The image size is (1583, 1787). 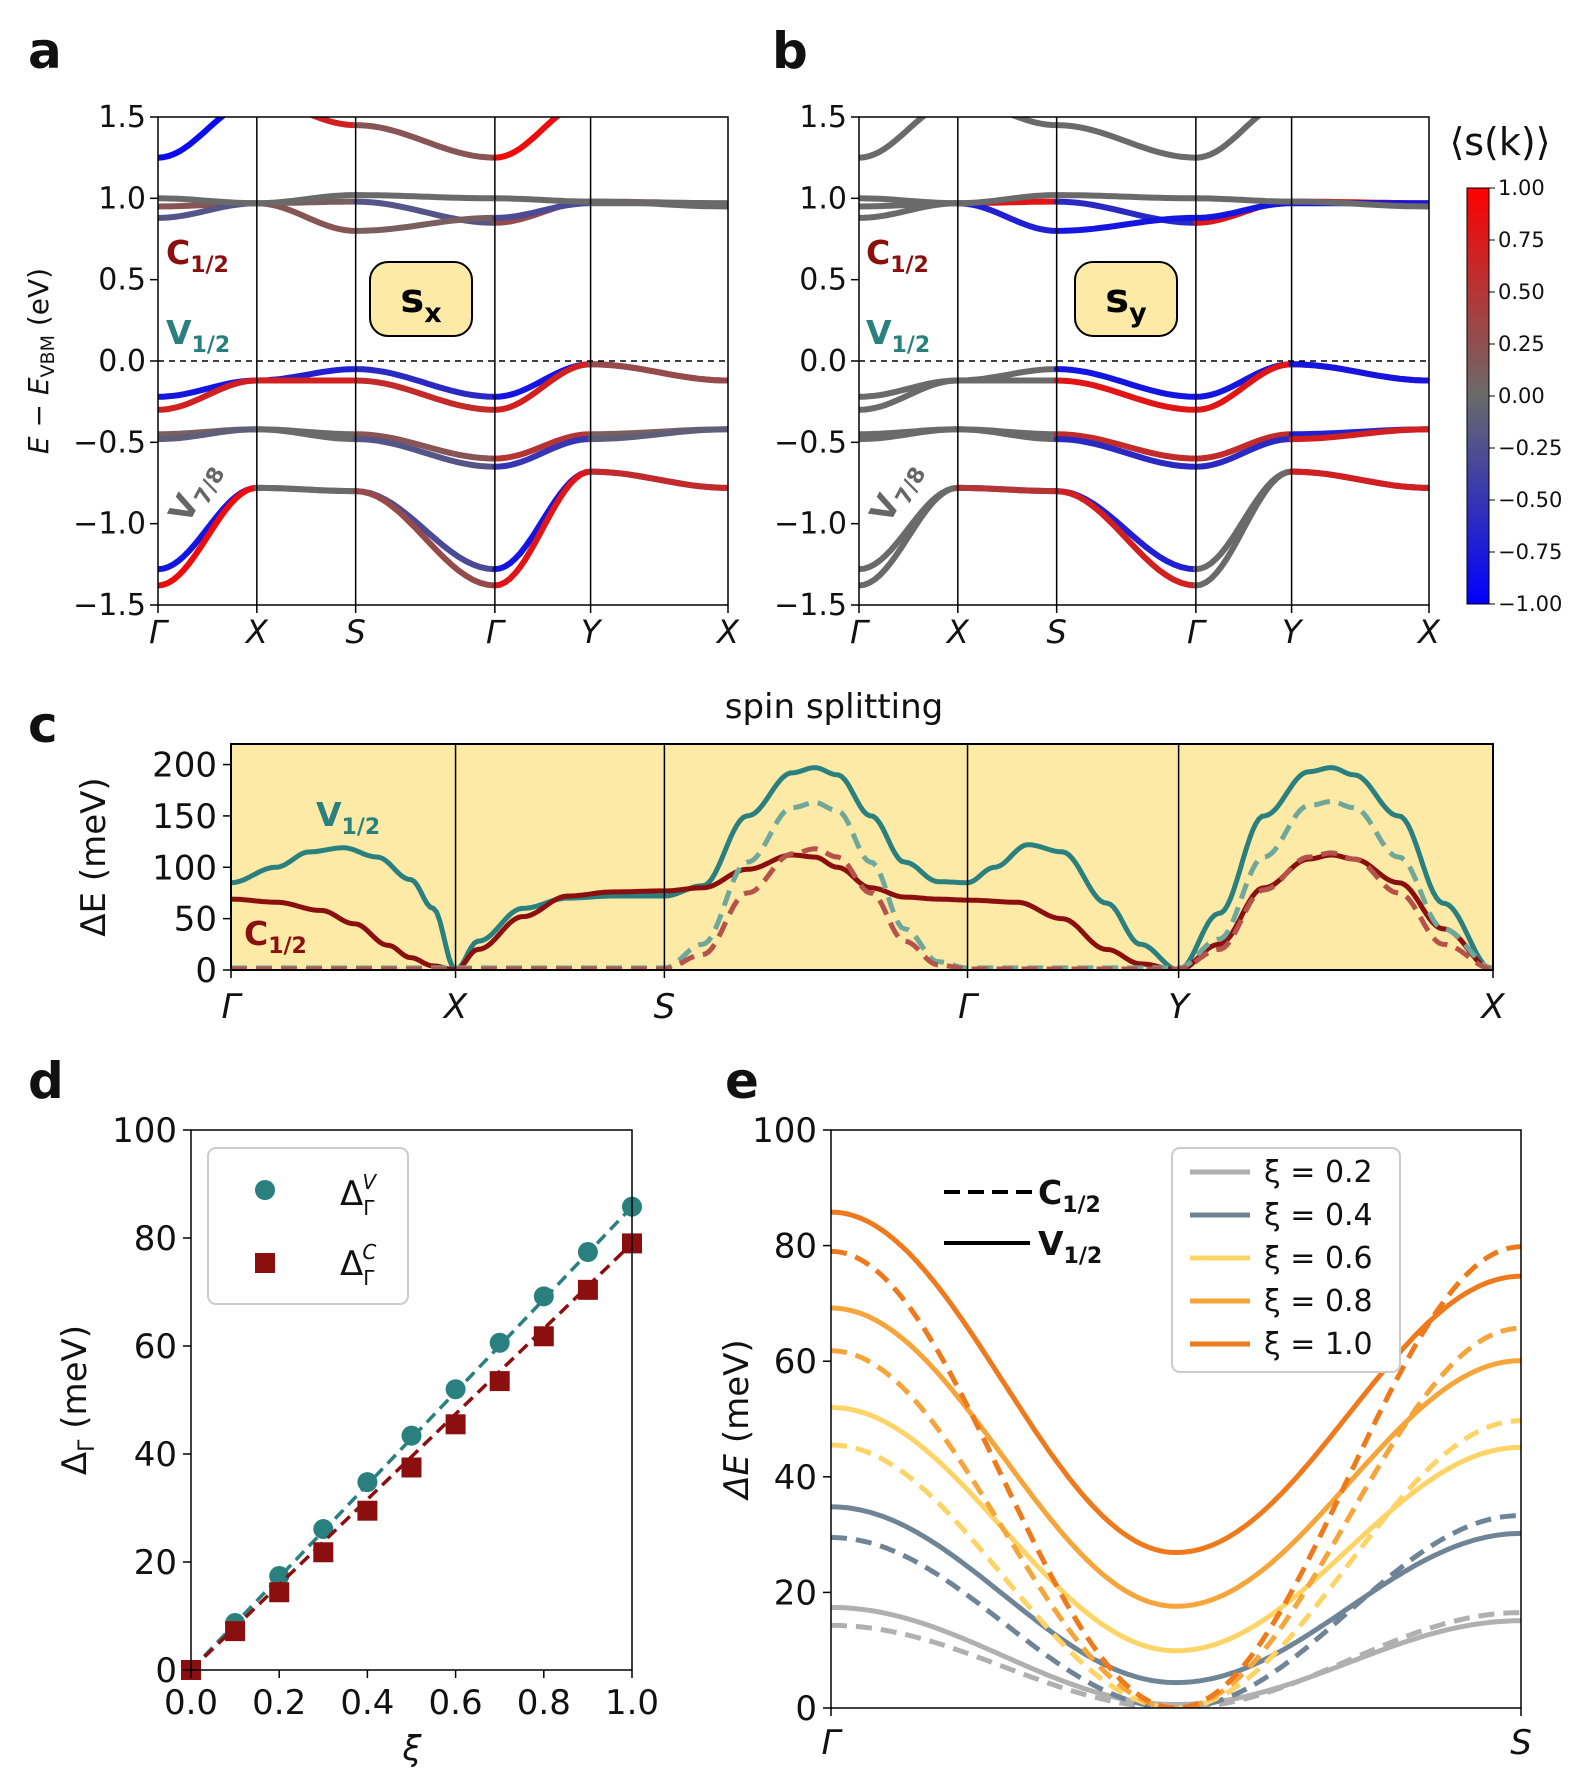 I want to click on colorbar-tick-label: 0.75, so click(x=1521, y=240).